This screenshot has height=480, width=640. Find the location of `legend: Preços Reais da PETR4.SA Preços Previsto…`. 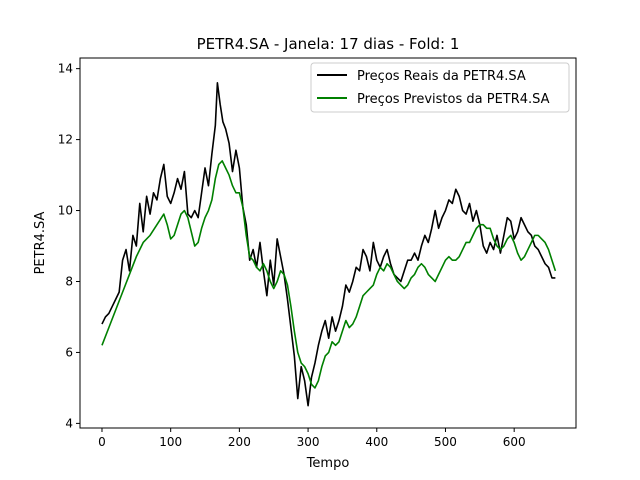

legend: Preços Reais da PETR4.SA Preços Previsto… is located at coordinates (440, 87).